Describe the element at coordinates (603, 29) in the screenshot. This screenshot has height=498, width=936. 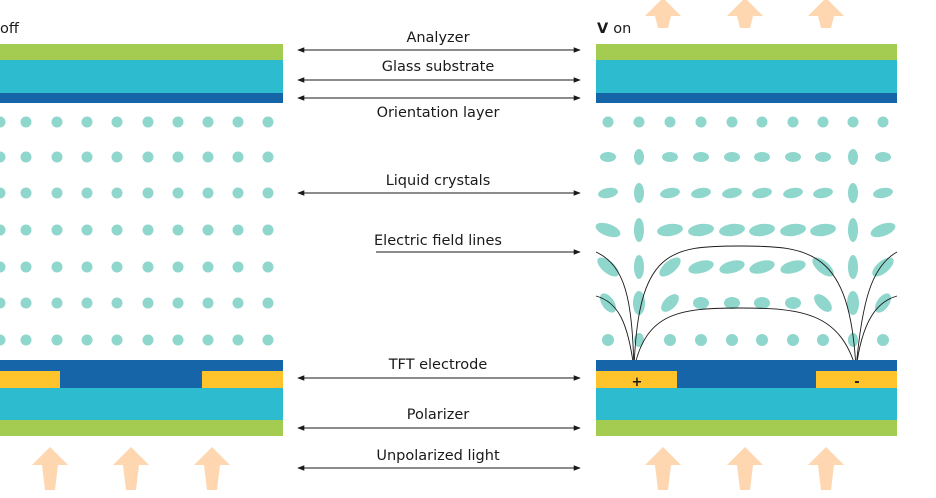
I see `voltage-symbol: V` at that location.